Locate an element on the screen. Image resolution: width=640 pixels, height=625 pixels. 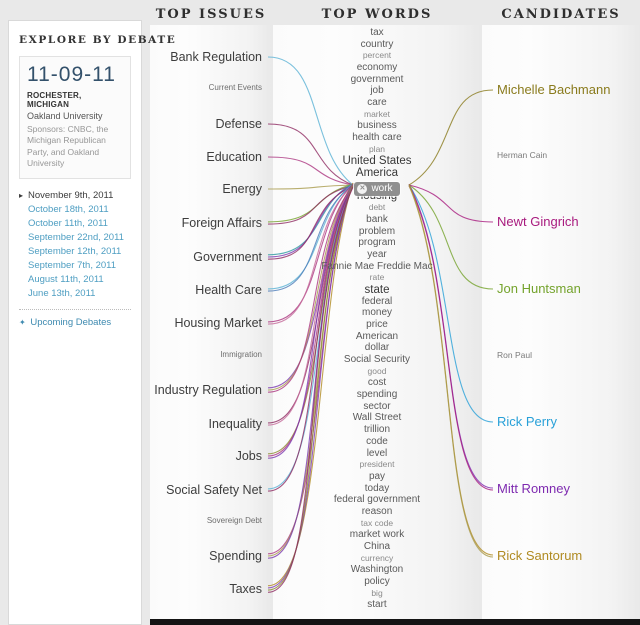
candidate-label-rick-santorum: Rick Santorum is located at coordinates (540, 555).